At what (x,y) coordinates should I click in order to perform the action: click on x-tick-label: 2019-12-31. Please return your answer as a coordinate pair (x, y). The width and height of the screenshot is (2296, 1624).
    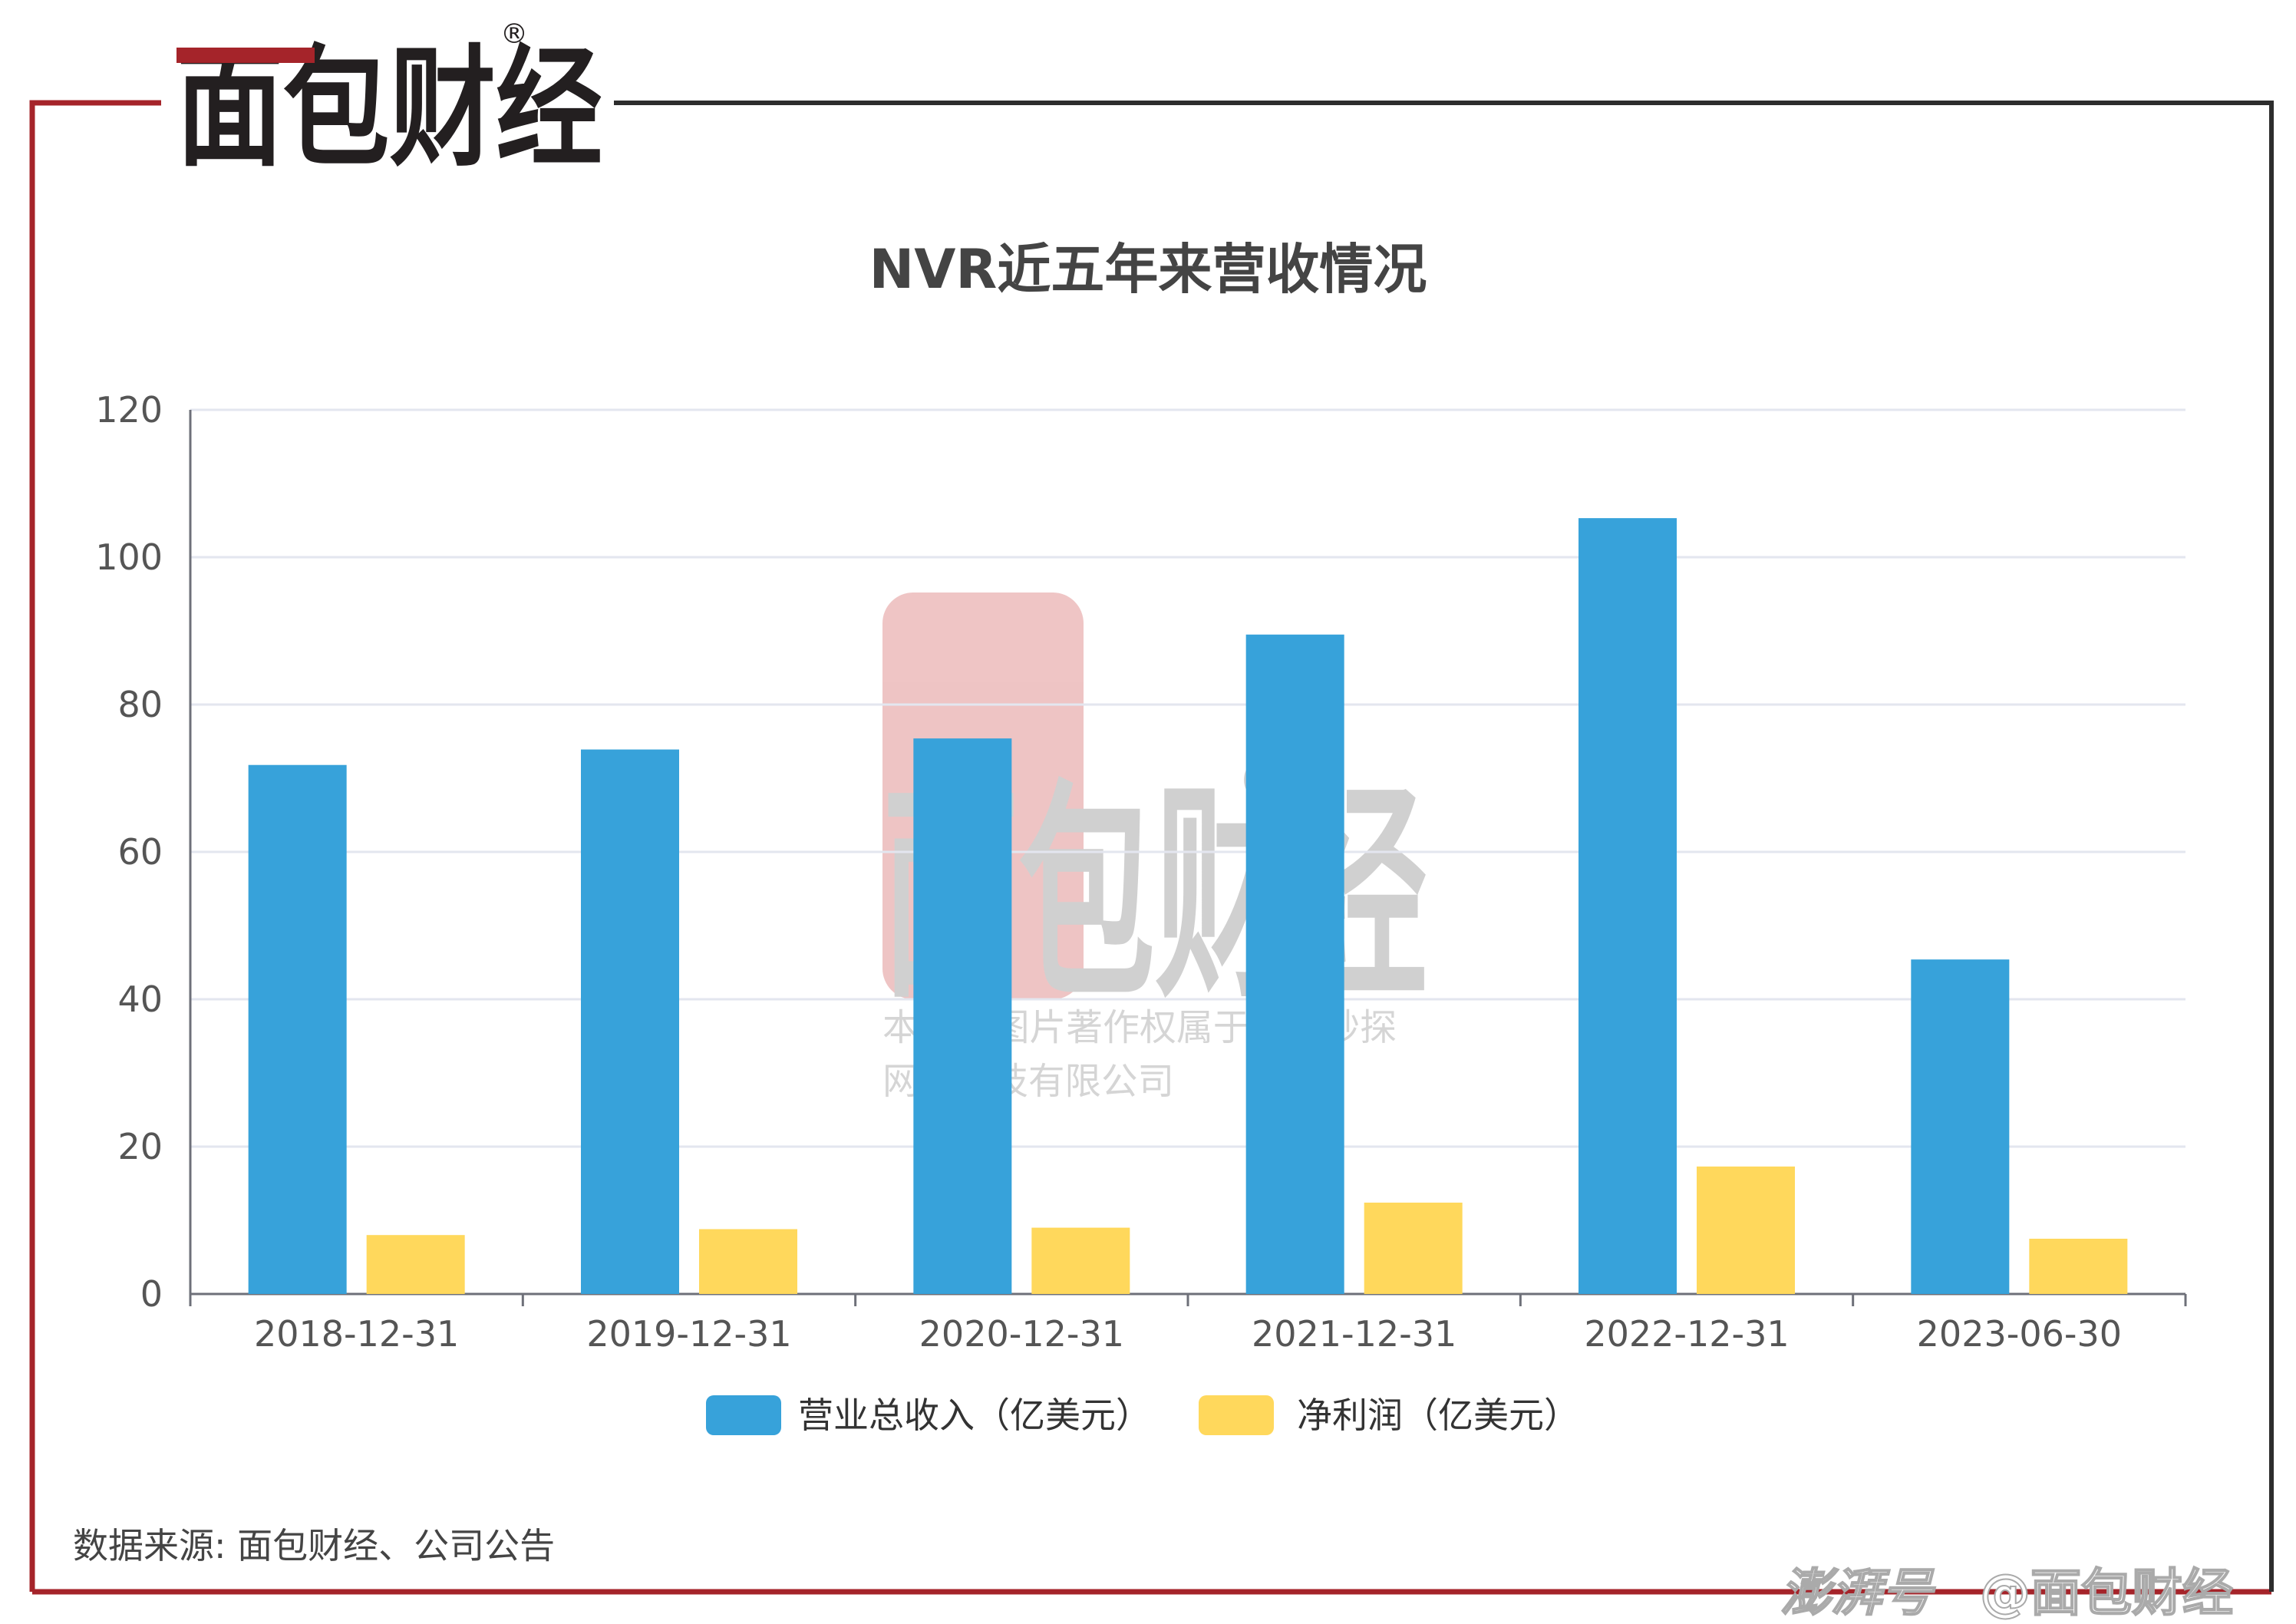
    Looking at the image, I should click on (688, 1334).